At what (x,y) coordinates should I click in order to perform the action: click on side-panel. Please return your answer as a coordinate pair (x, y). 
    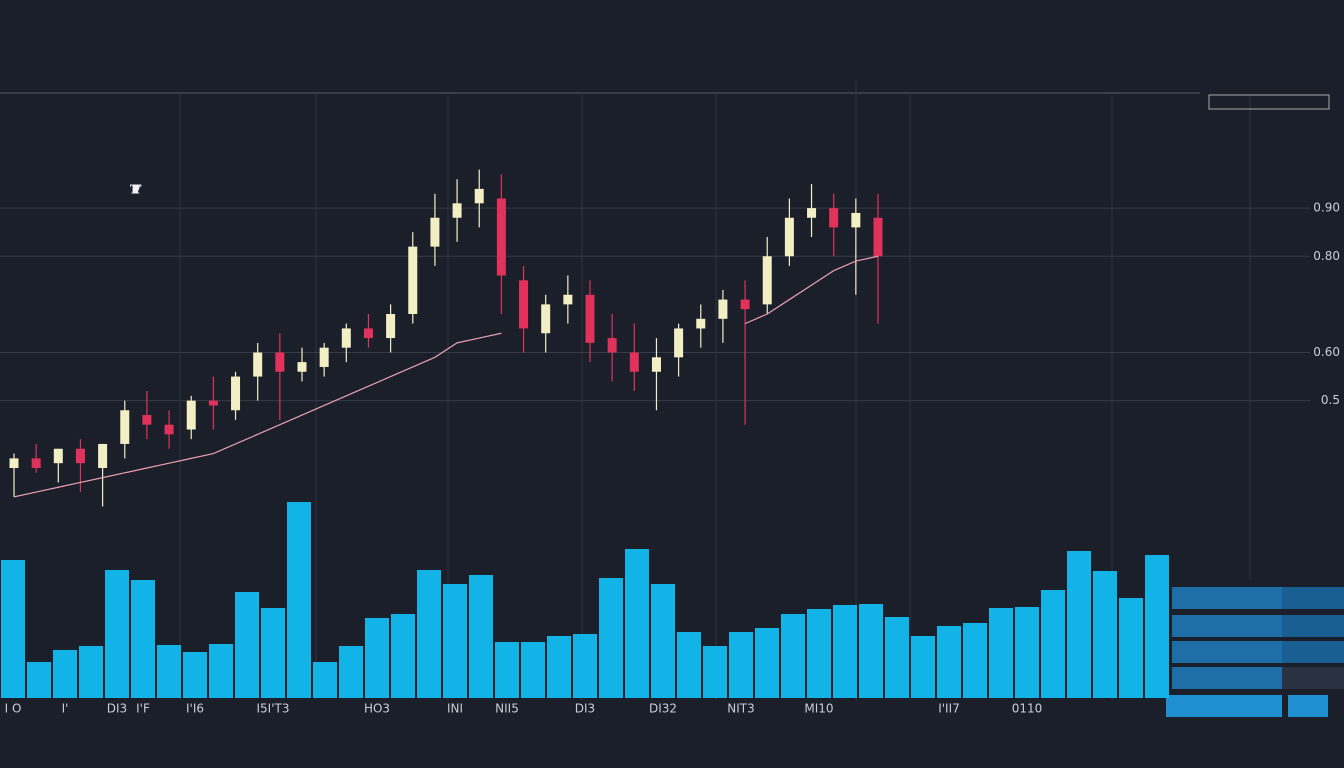
    Looking at the image, I should click on (1255, 652).